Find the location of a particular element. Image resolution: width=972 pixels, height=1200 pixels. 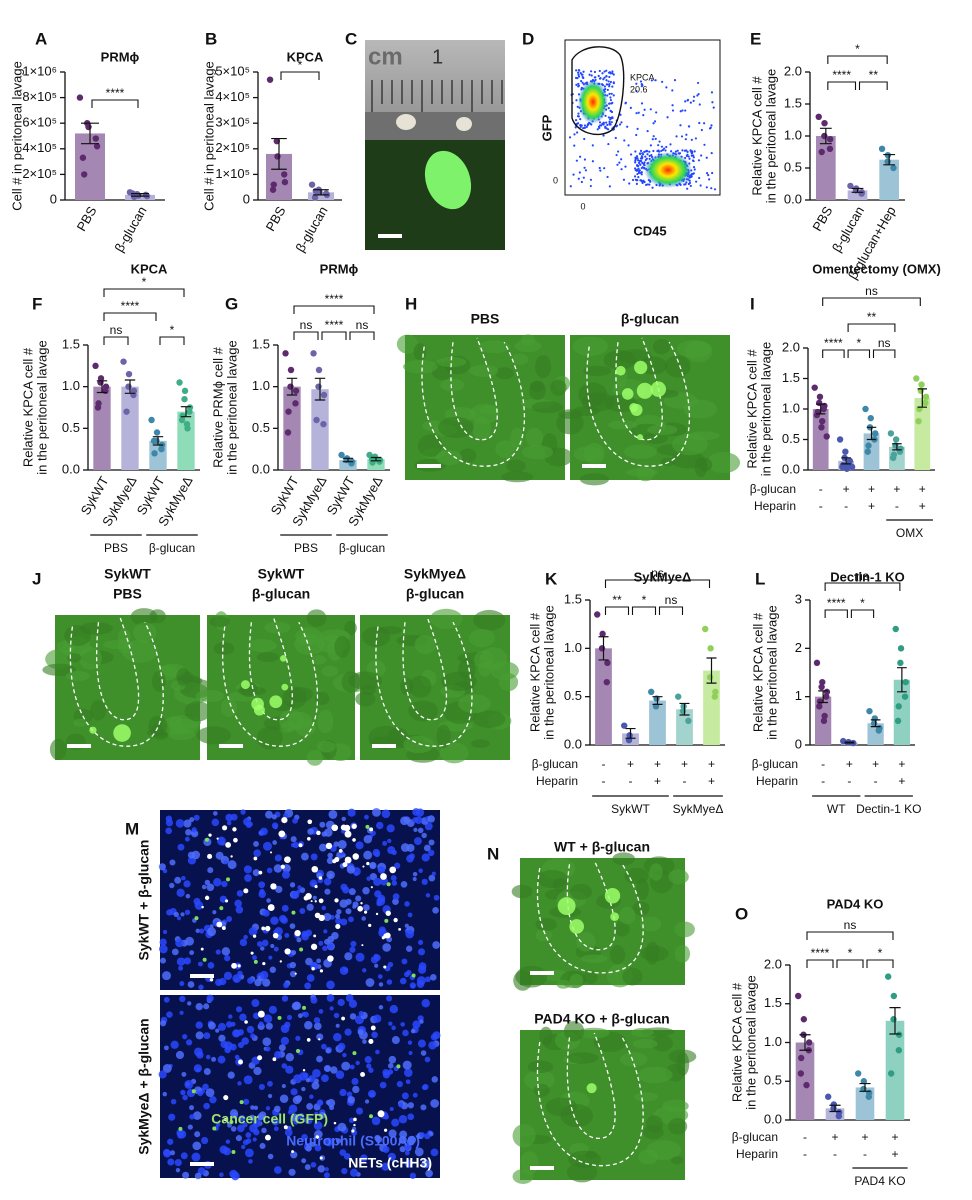

image-title: SykMyeΔ is located at coordinates (435, 574).